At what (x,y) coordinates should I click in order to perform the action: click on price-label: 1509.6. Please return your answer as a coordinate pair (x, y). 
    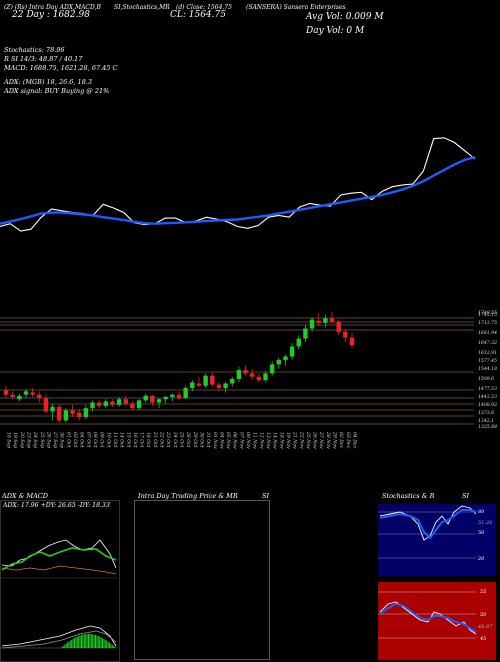
    Looking at the image, I should click on (486, 379).